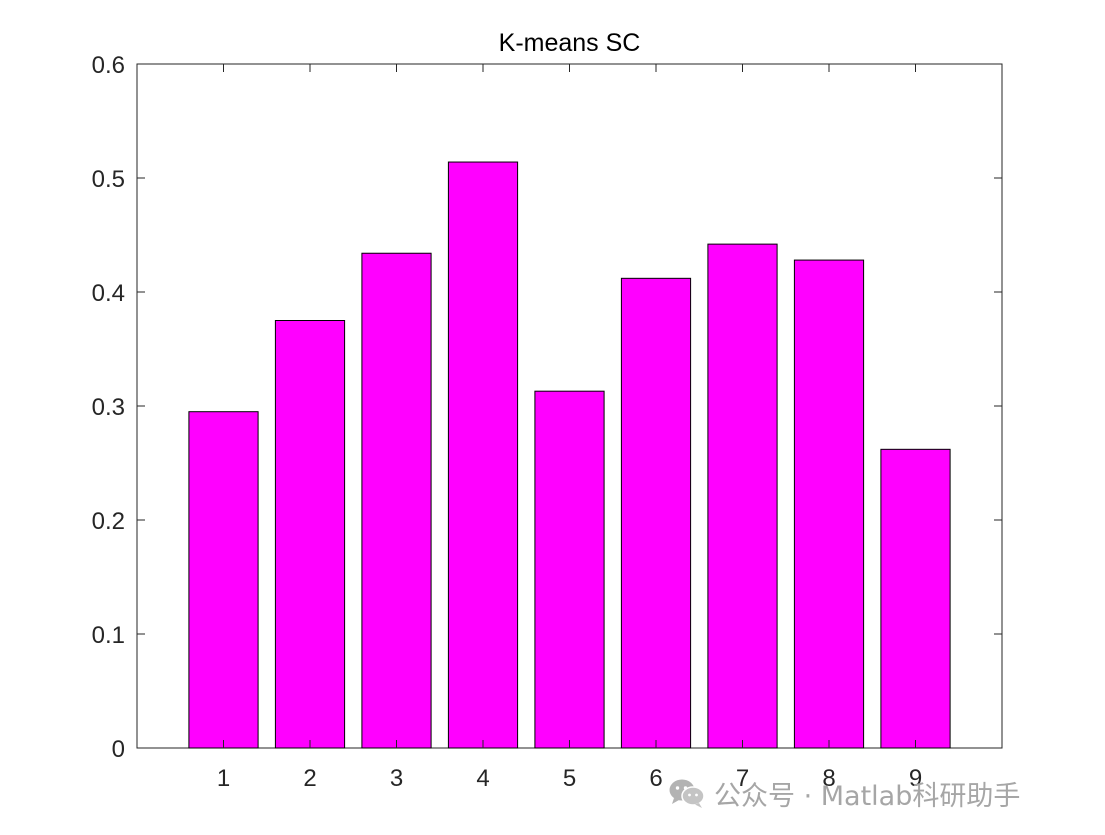 This screenshot has height=835, width=1105. Describe the element at coordinates (108, 635) in the screenshot. I see `y-tick-label-1: 0.1` at that location.